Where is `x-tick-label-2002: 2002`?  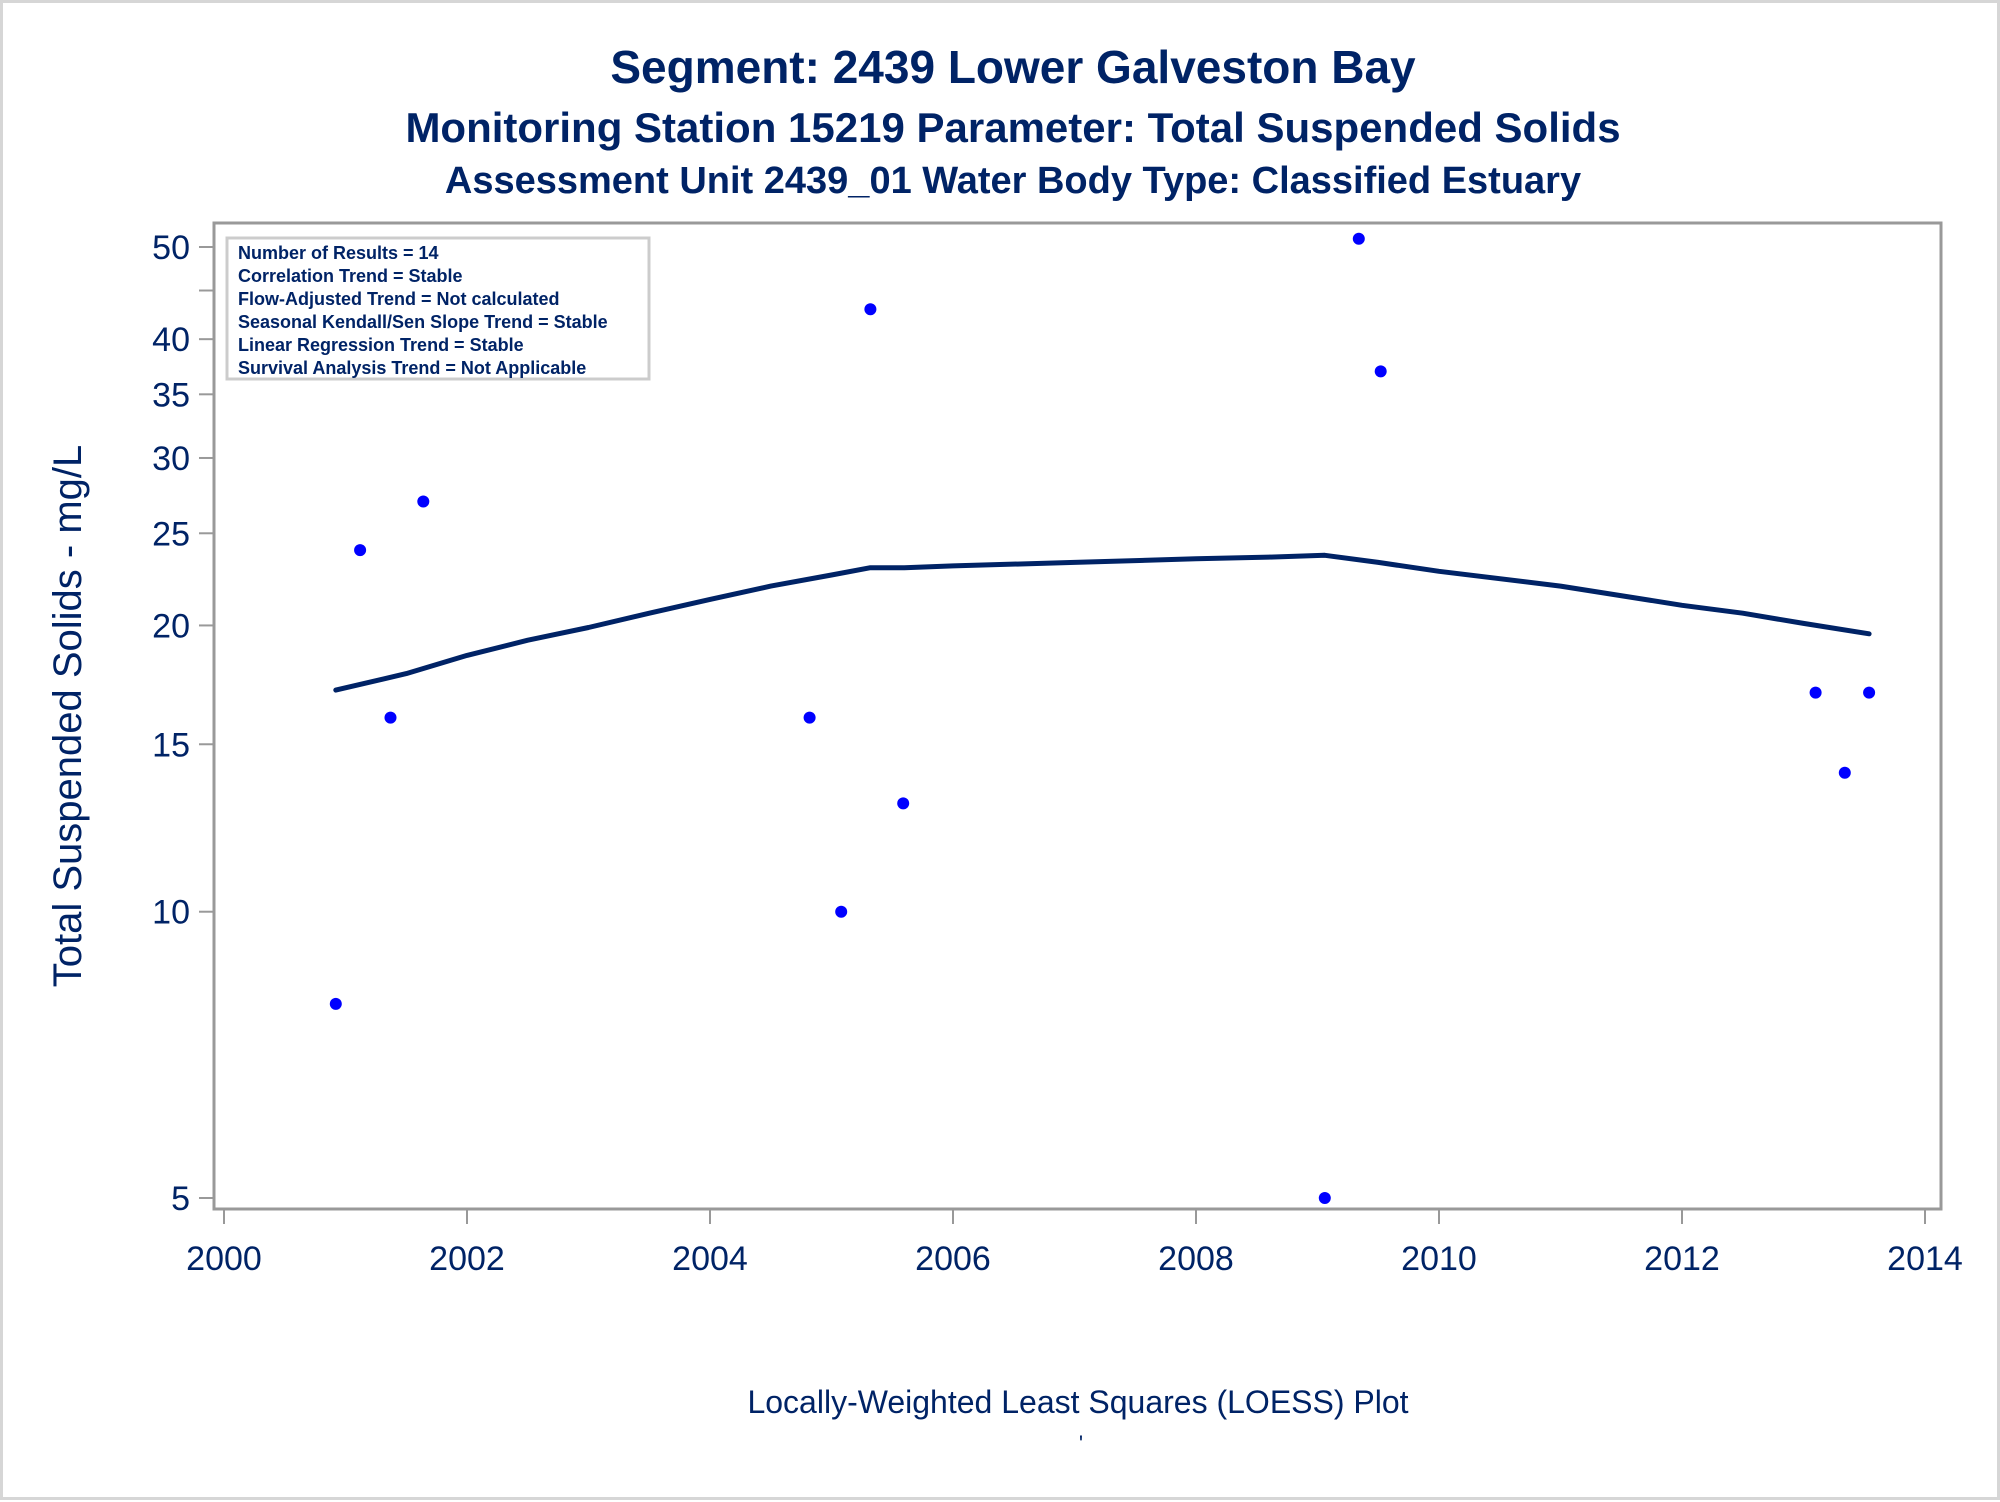
x-tick-label-2002: 2002 is located at coordinates (467, 1259).